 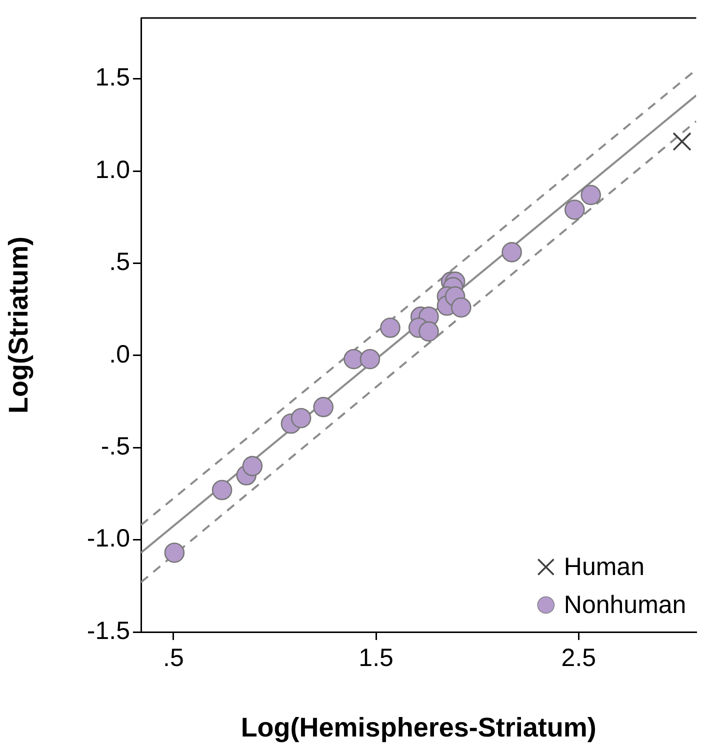 I want to click on x-tick-label: .5, so click(x=173, y=658).